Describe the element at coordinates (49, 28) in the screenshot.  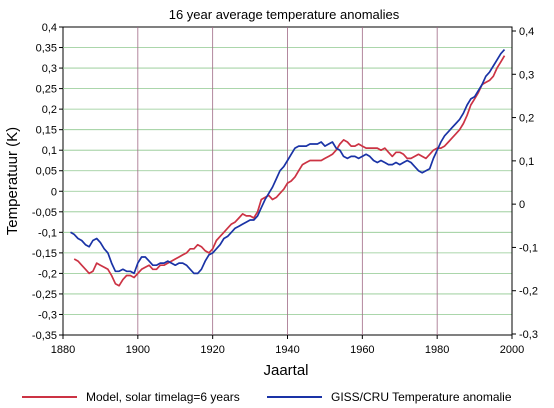
I see `y-tick-label: 0,4` at that location.